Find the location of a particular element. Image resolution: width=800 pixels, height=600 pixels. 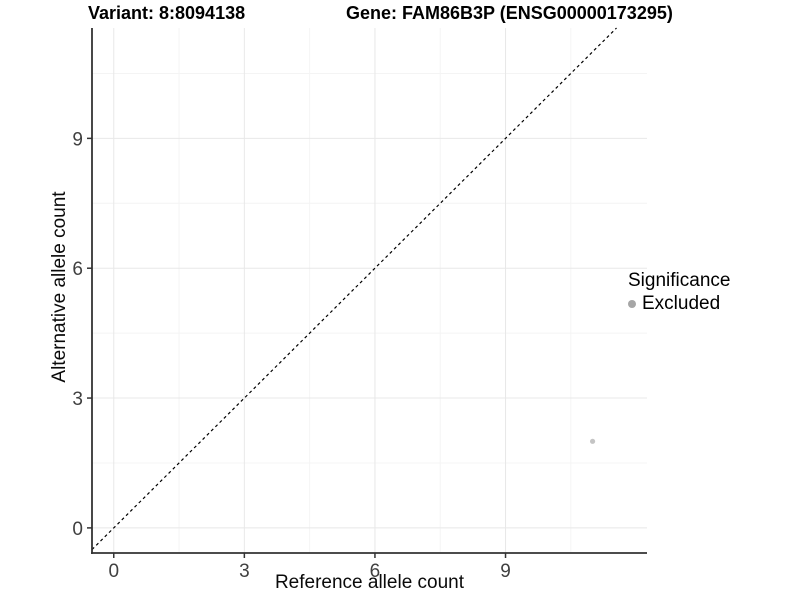

gene-title: Gene: FAM86B3P (ENSG00000173295) is located at coordinates (509, 13).